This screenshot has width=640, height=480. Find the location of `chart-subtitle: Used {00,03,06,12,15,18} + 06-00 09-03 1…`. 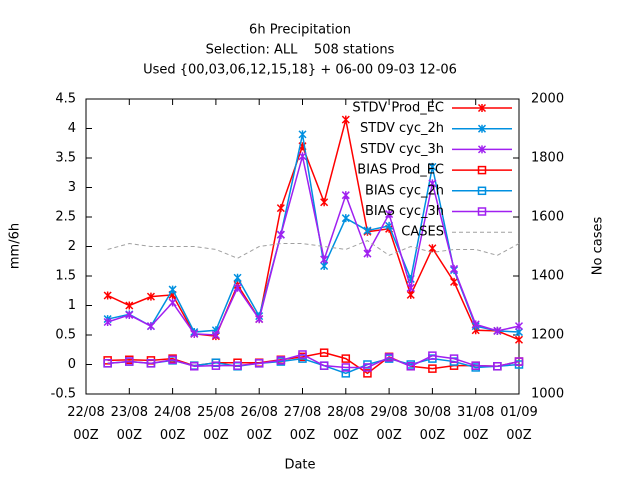

chart-subtitle: Used {00,03,06,12,15,18} + 06-00 09-03 1… is located at coordinates (300, 70).